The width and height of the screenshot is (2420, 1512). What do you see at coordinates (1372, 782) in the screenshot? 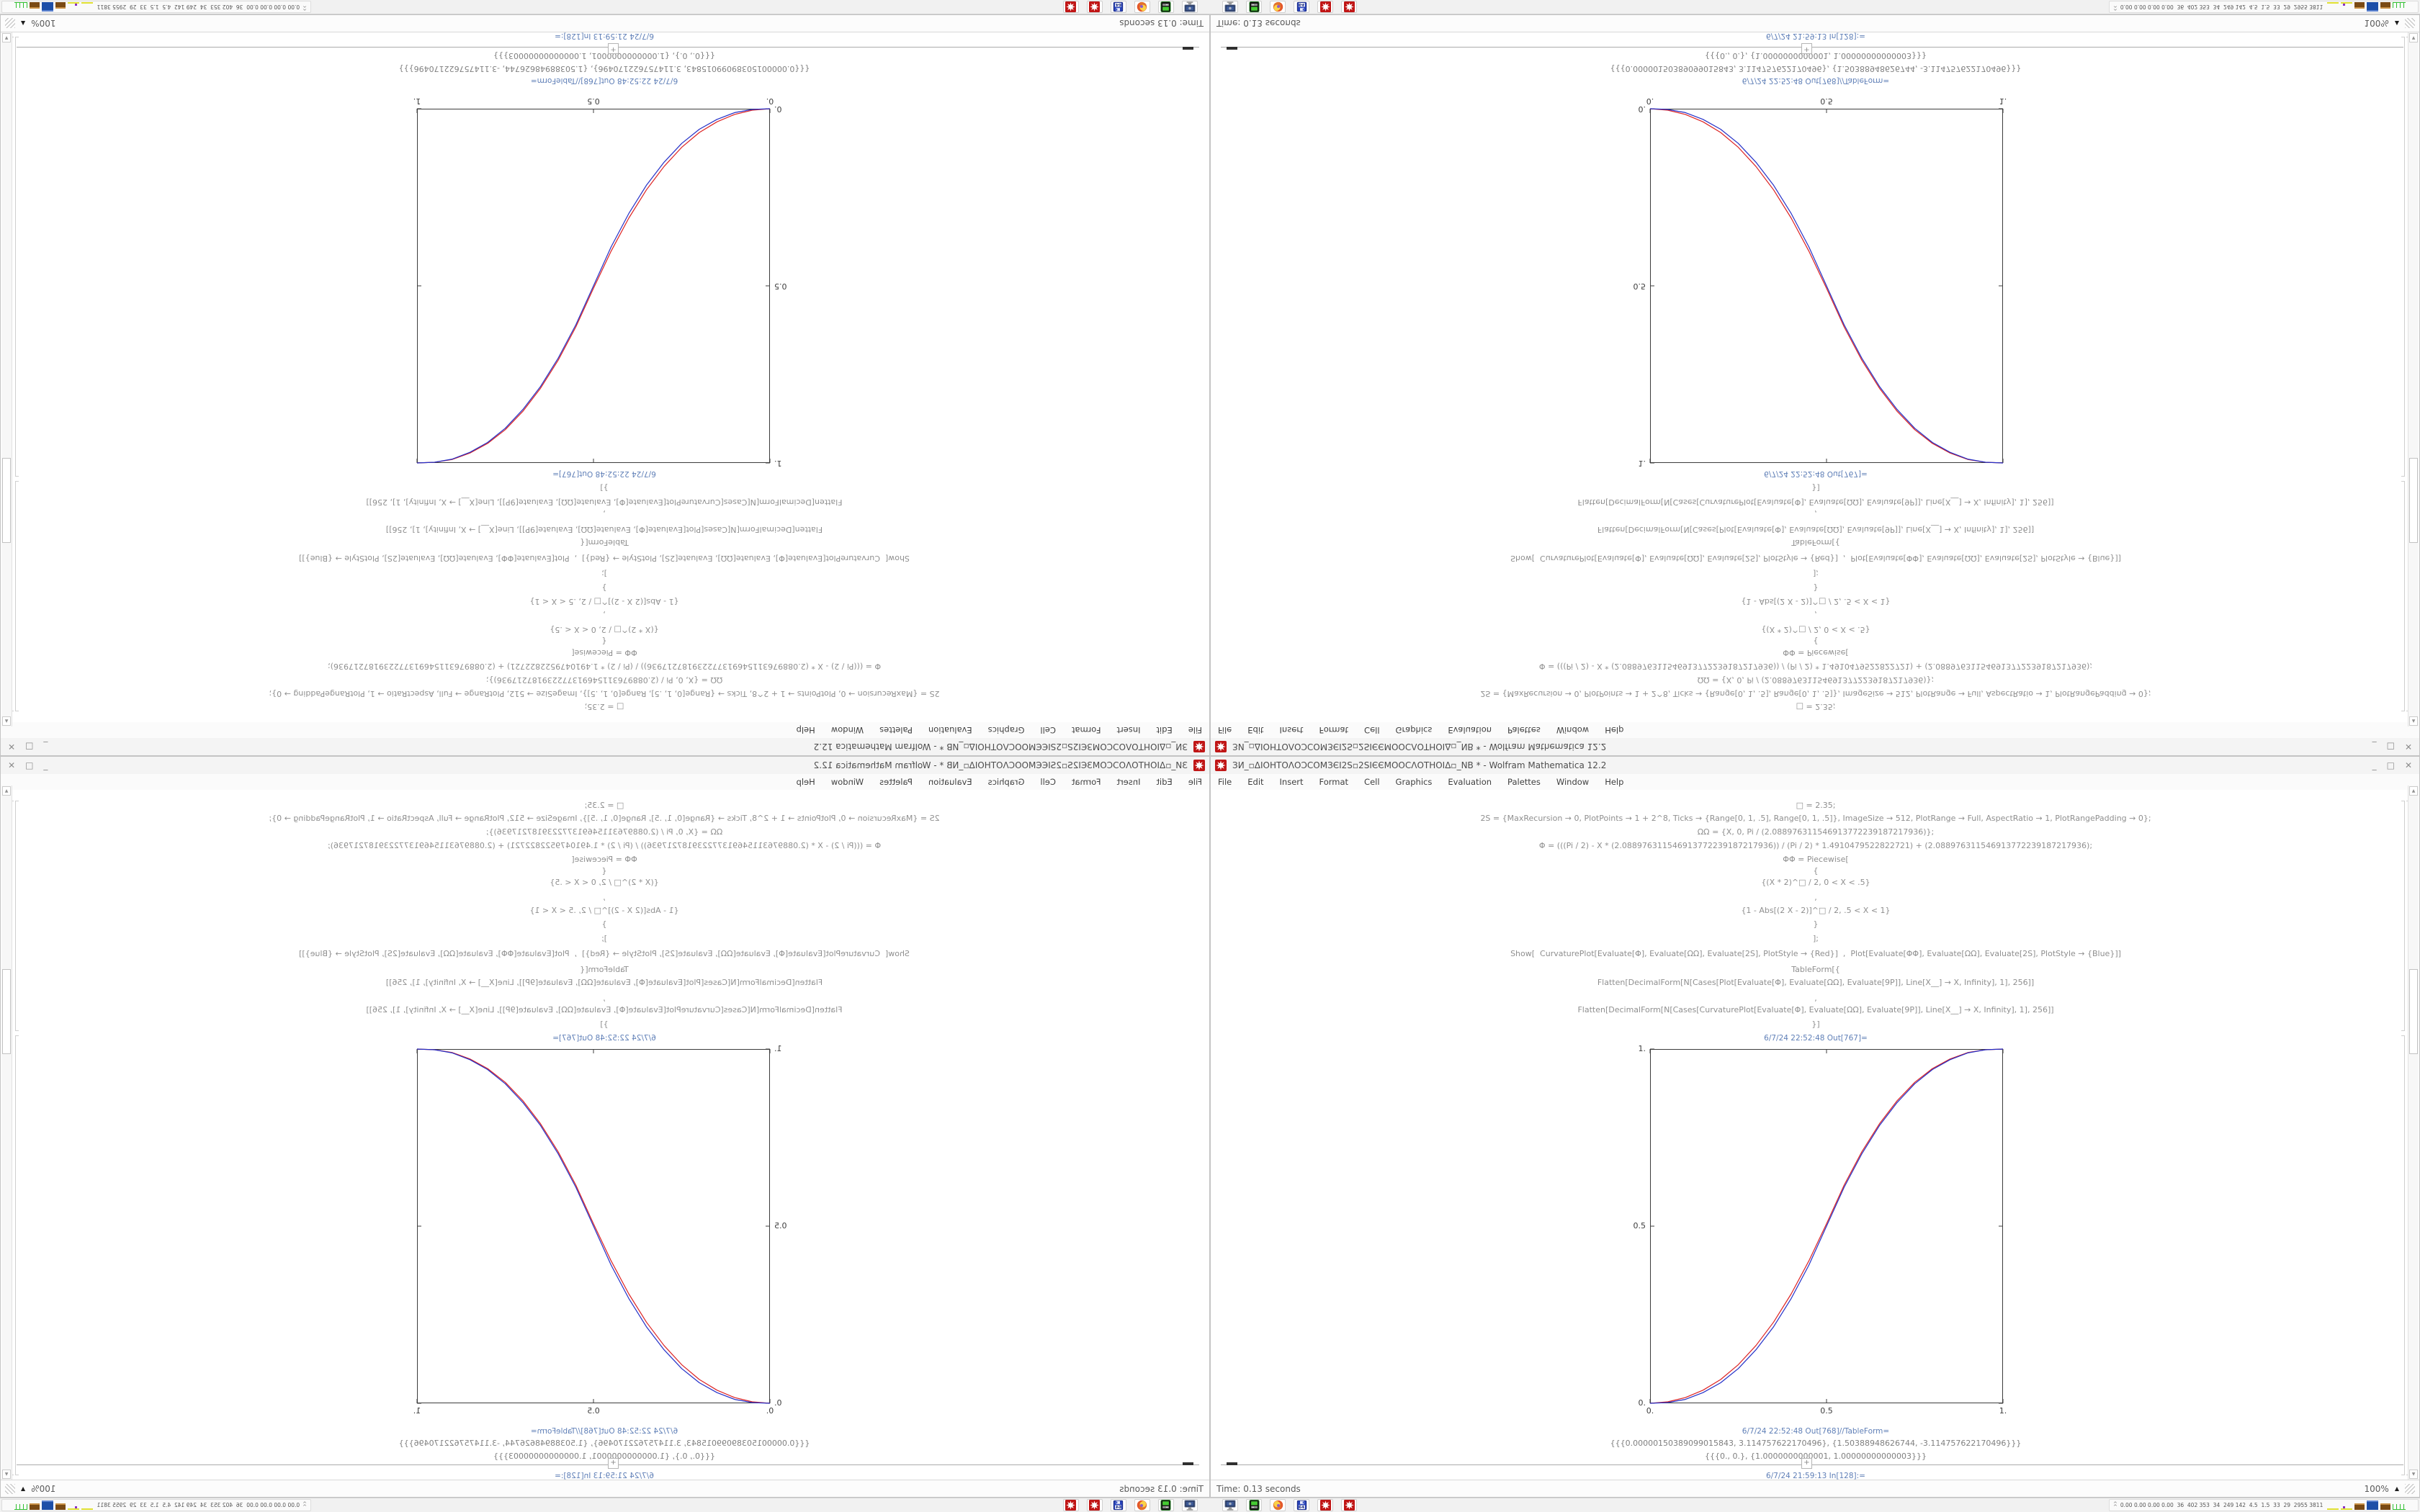
I see `menu-cell: Cell` at bounding box center [1372, 782].